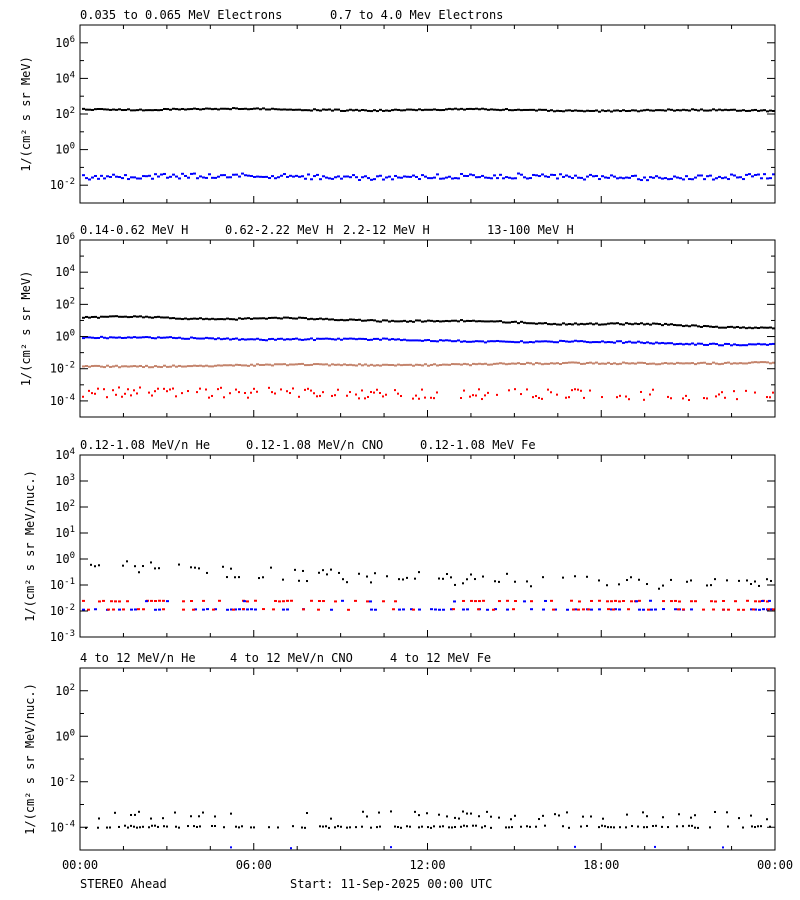  I want to click on series-fe-012-108-mev-upper, so click(425, 601).